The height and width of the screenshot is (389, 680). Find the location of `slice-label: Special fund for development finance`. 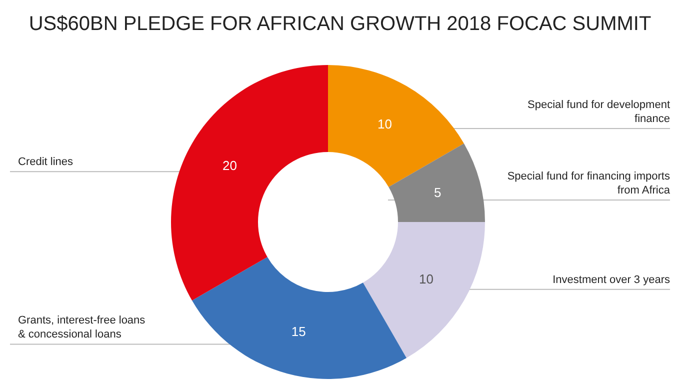

slice-label: Special fund for development finance is located at coordinates (599, 112).